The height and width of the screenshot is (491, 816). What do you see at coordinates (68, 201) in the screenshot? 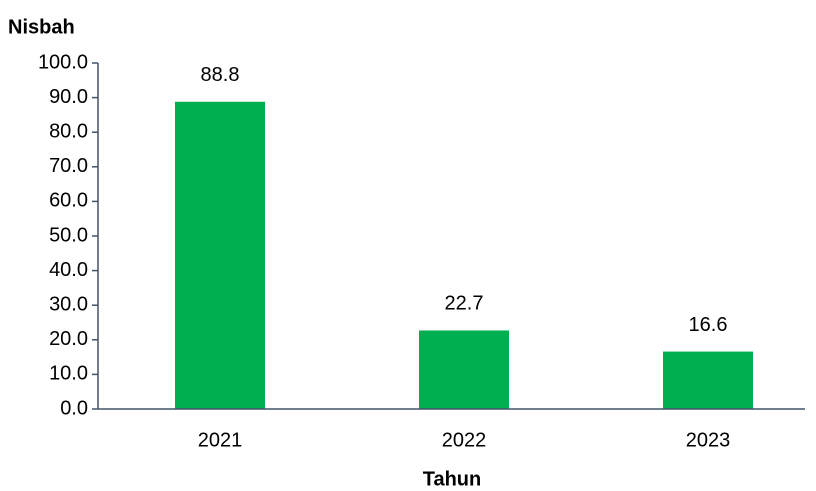
I see `y-tick-label: 60.0` at bounding box center [68, 201].